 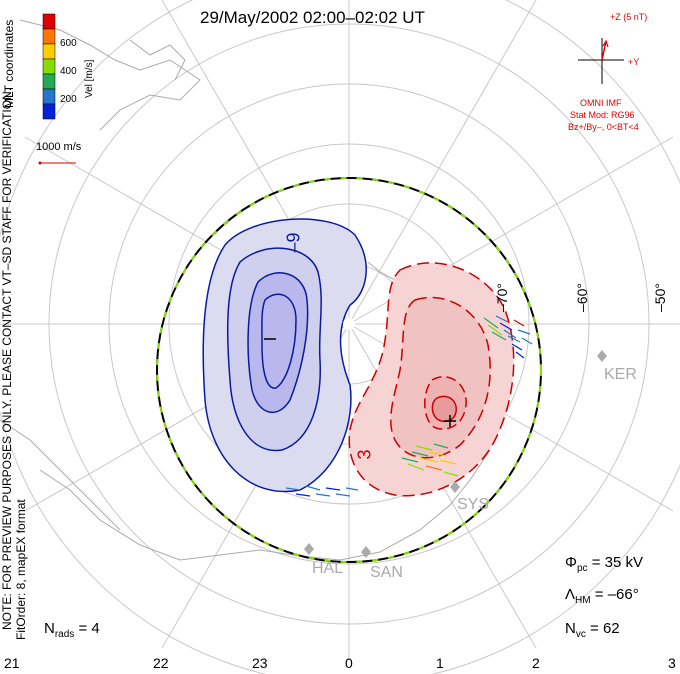 I want to click on positive-contour-label: 3, so click(x=364, y=454).